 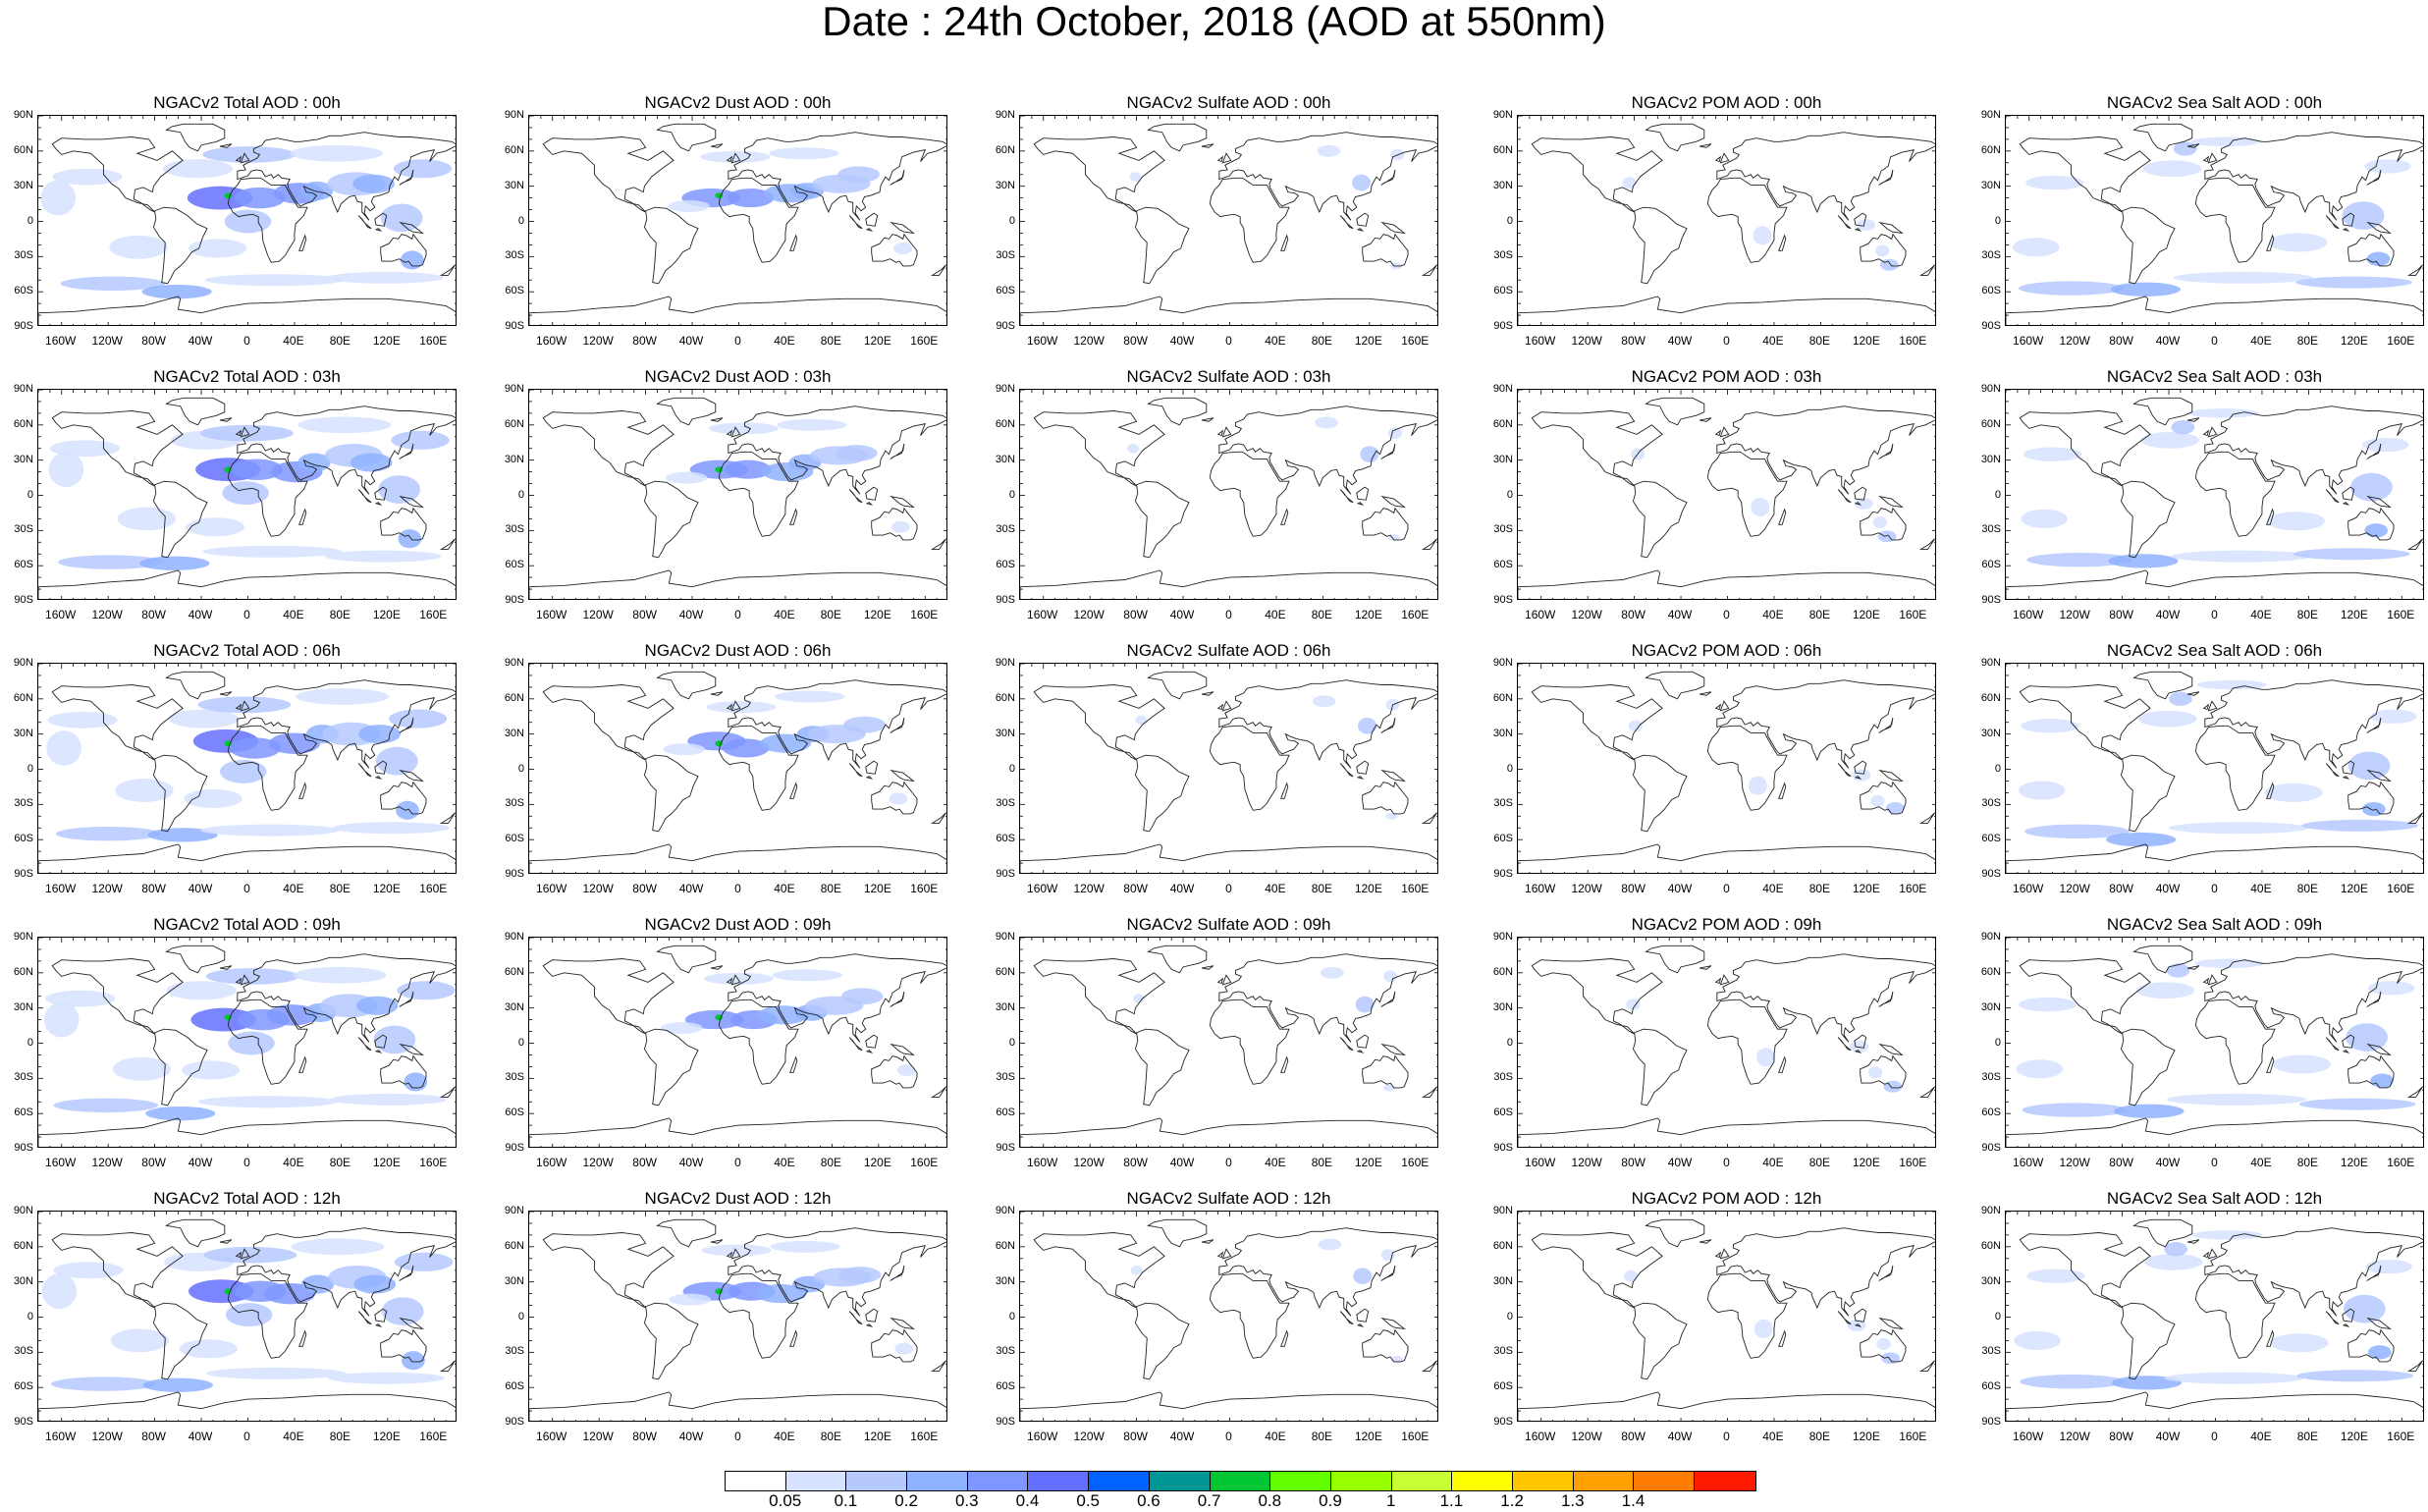 What do you see at coordinates (514, 874) in the screenshot?
I see `latitude-label: 90S` at bounding box center [514, 874].